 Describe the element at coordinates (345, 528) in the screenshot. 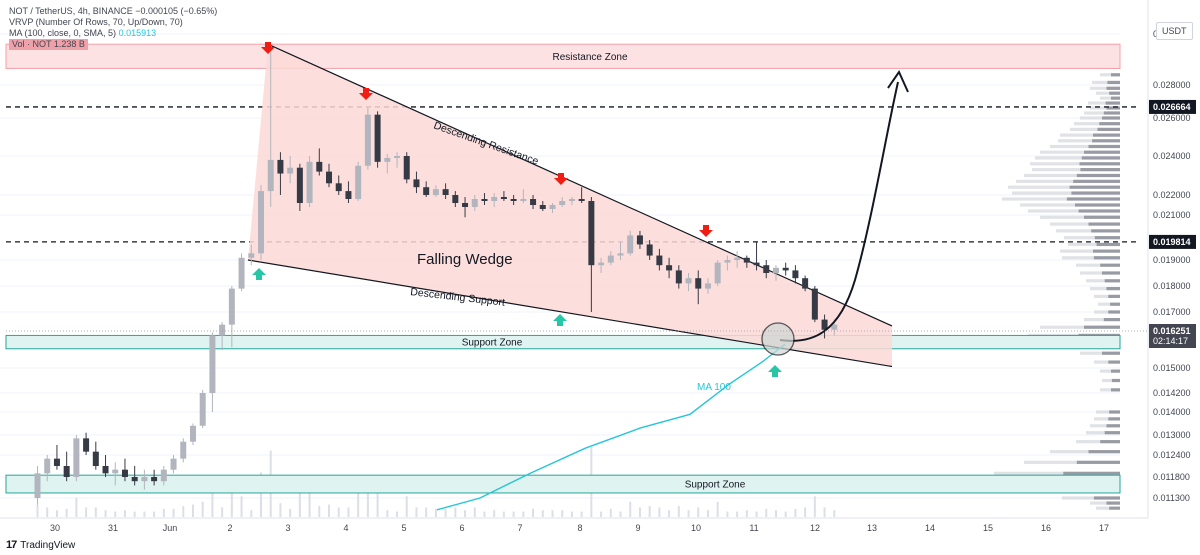

I see `time-axis-tick-label: 4` at that location.